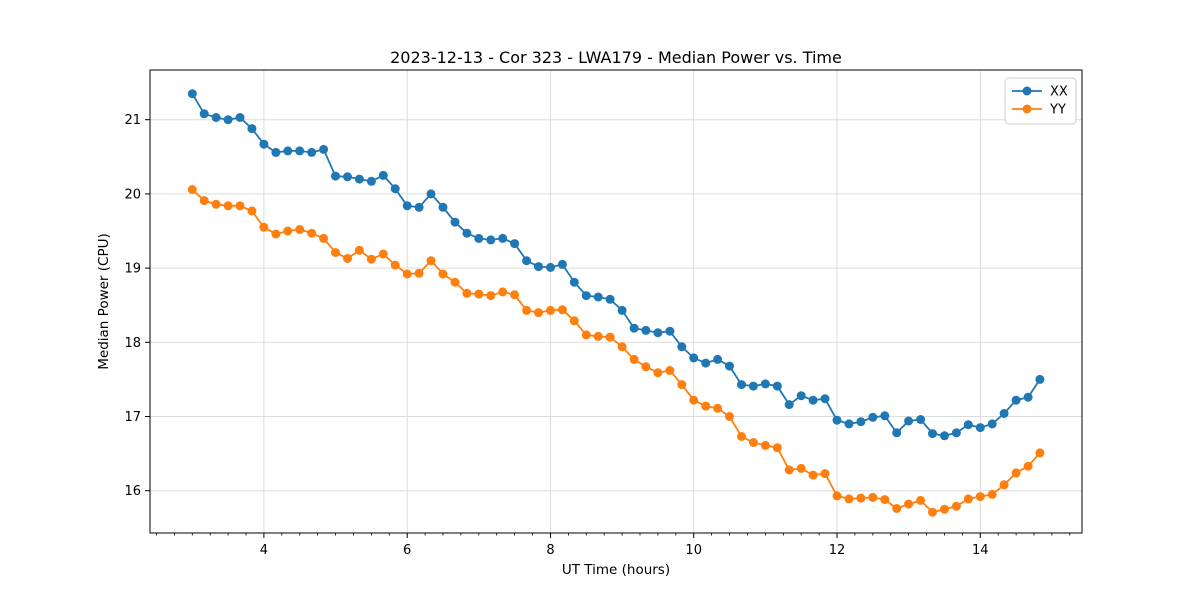  I want to click on y-axis-label: Median Power (CPU), so click(104, 301).